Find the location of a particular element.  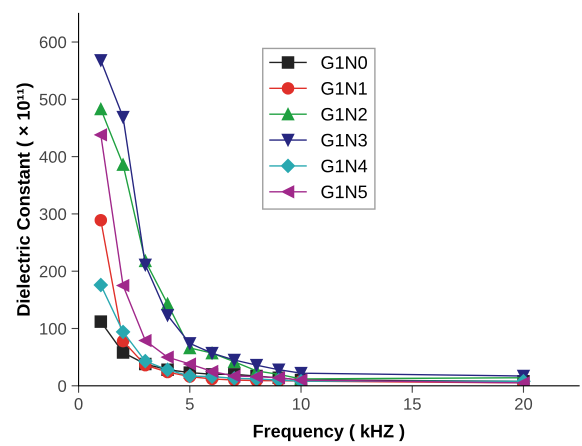

y-tick-label: 0 is located at coordinates (62, 386).